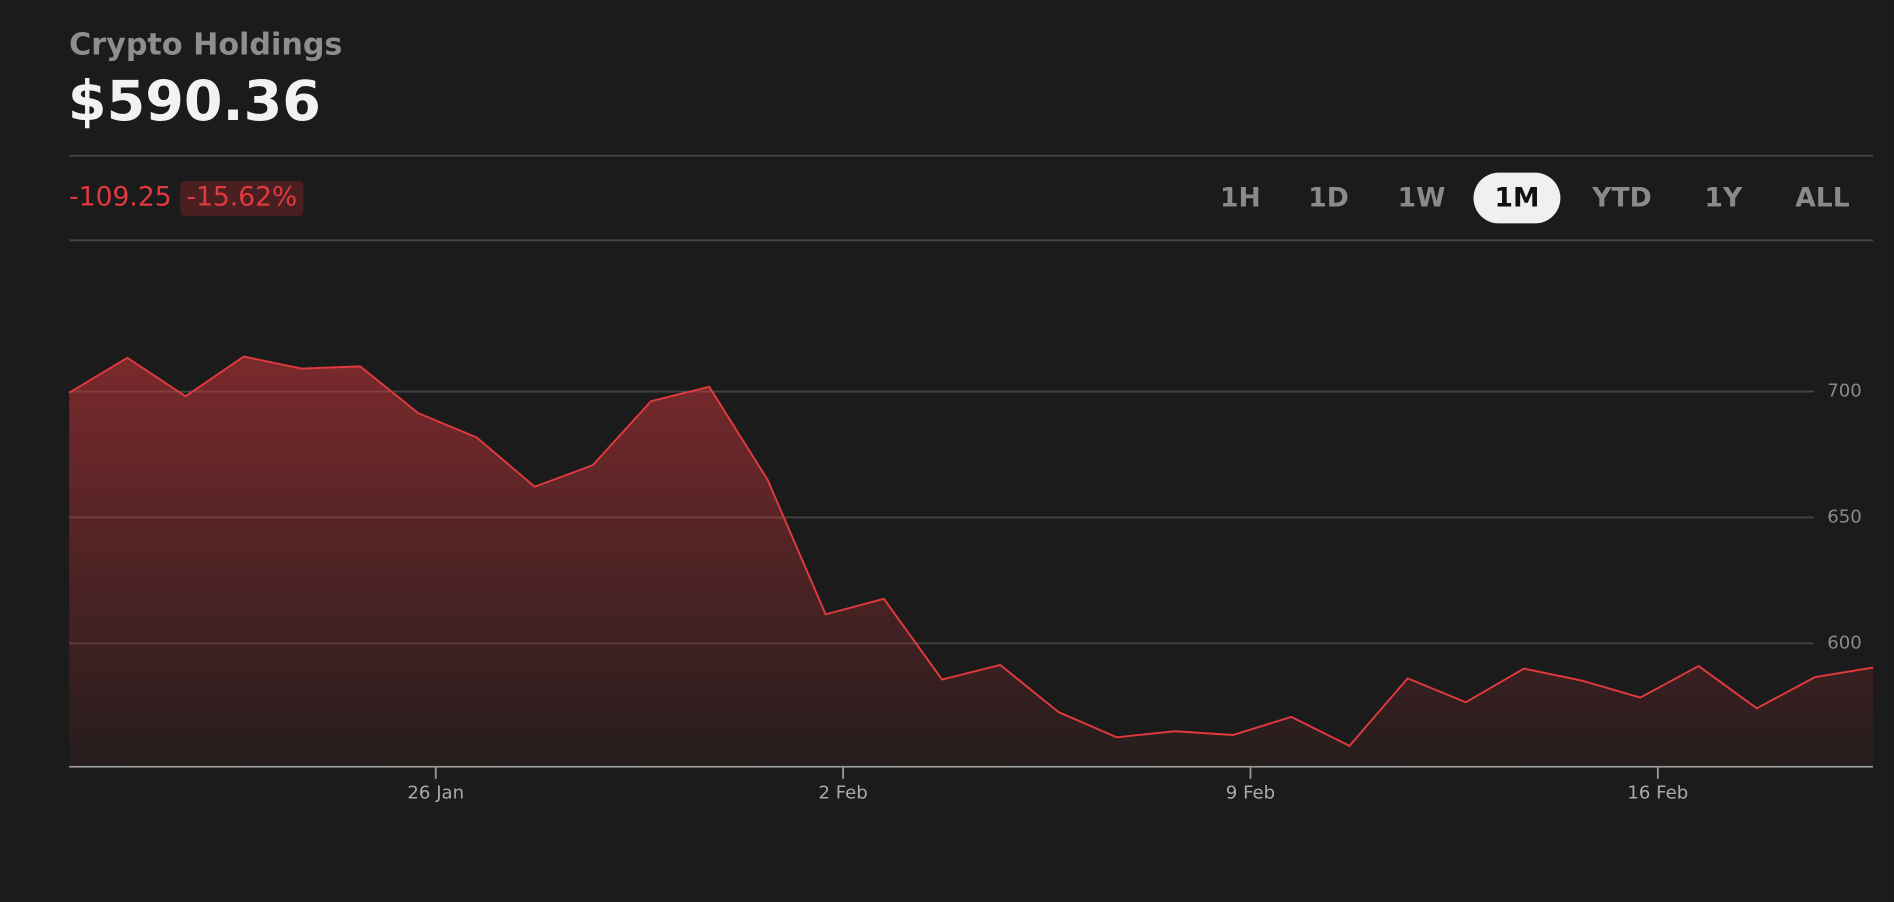 The height and width of the screenshot is (902, 1894). What do you see at coordinates (205, 44) in the screenshot?
I see `title: Crypto Holdings` at bounding box center [205, 44].